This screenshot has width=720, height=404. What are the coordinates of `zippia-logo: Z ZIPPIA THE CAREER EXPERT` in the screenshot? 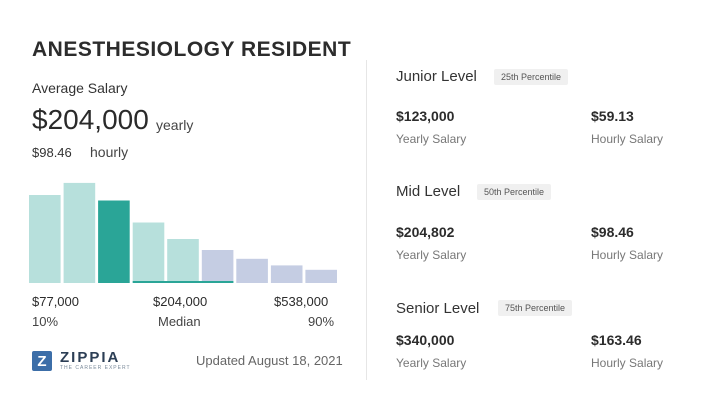 It's located at (81, 361).